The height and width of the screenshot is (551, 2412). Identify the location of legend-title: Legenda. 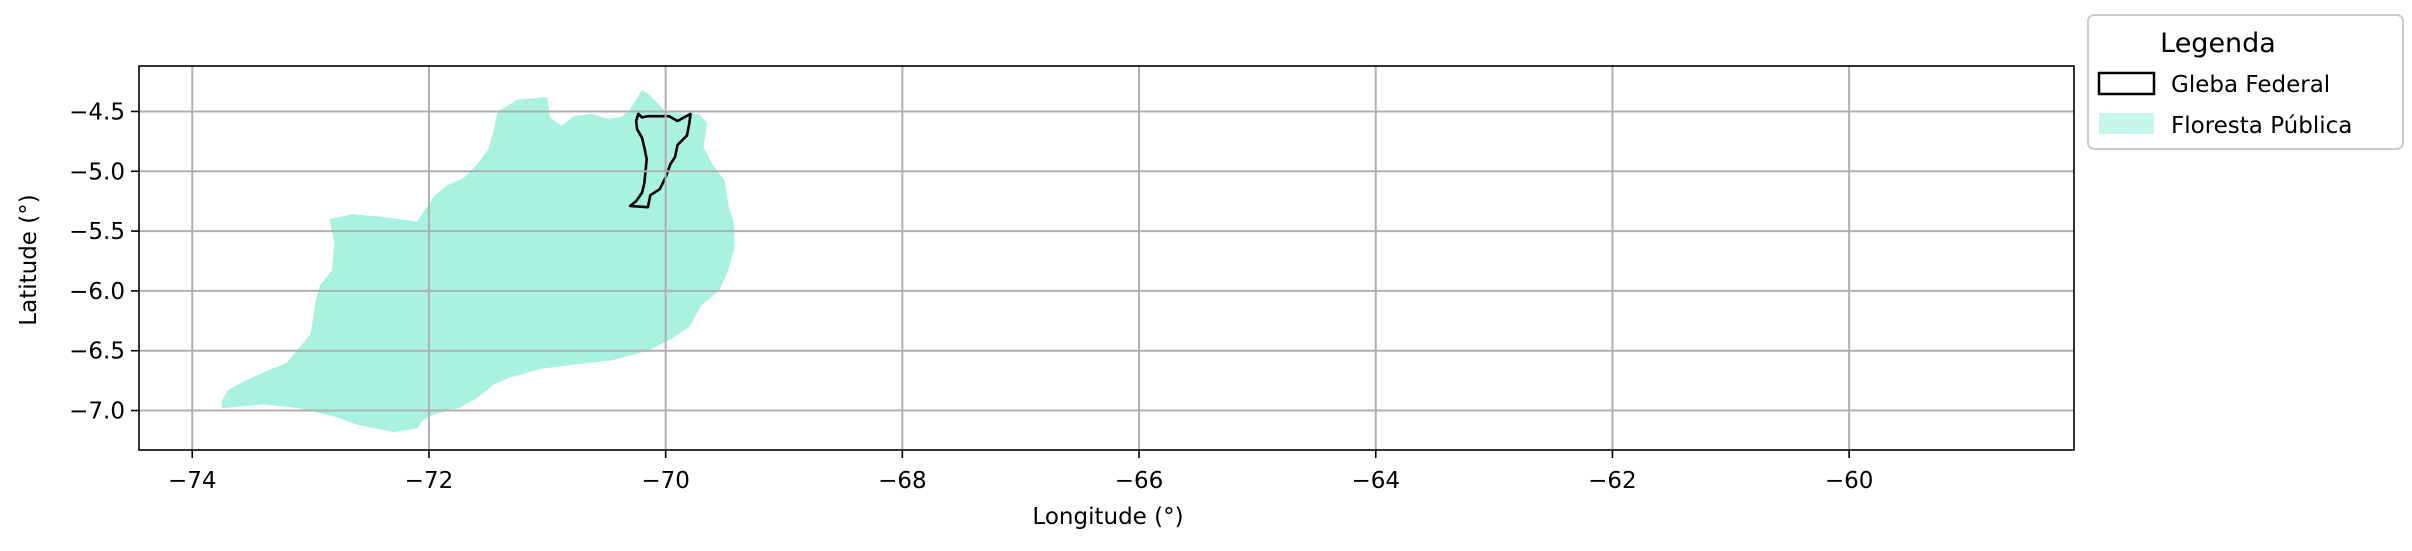
(2218, 43).